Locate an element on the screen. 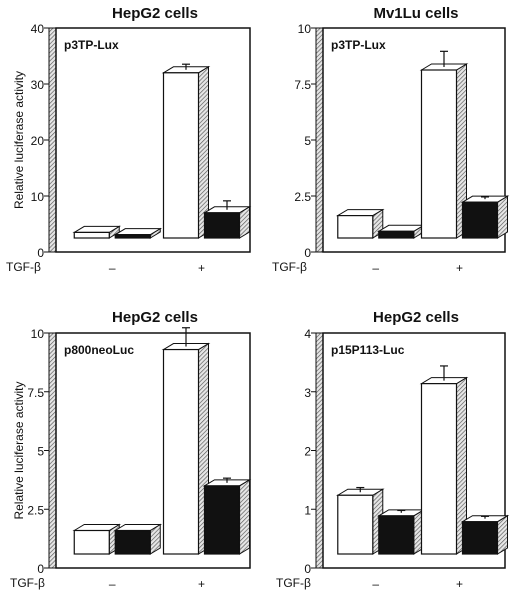 The width and height of the screenshot is (520, 594). construct-label: p15P113-Luc is located at coordinates (368, 350).